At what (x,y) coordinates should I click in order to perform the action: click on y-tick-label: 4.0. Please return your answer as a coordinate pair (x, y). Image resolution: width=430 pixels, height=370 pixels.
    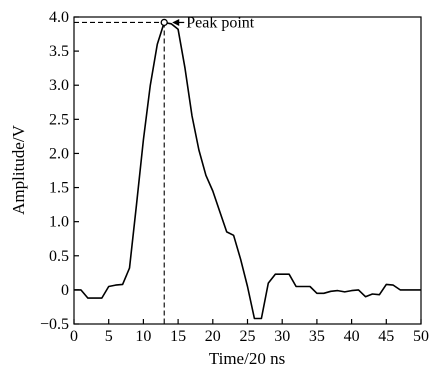
    Looking at the image, I should click on (59, 17).